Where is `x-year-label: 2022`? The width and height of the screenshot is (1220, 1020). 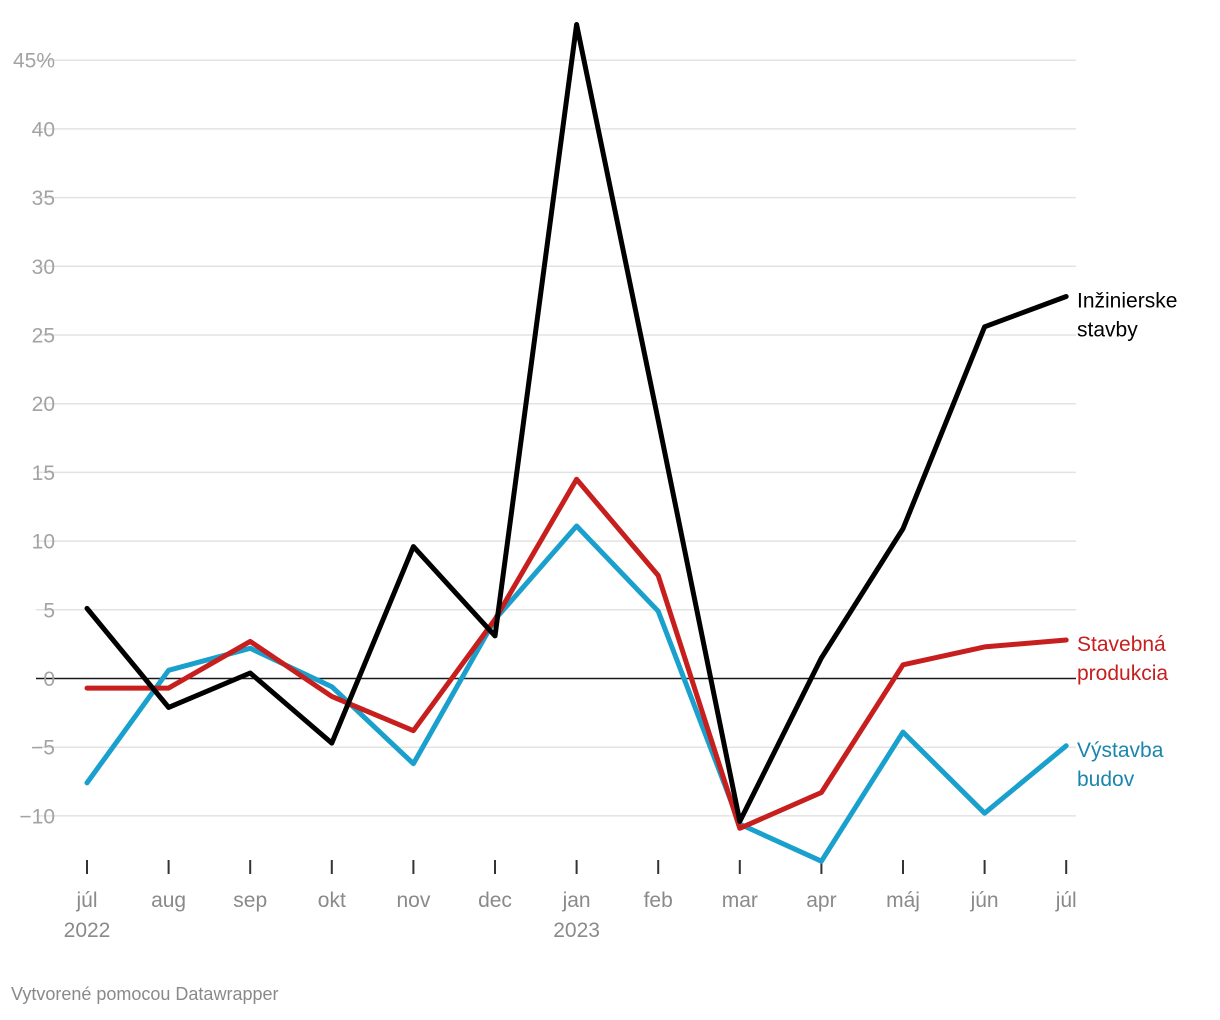 x-year-label: 2022 is located at coordinates (87, 930).